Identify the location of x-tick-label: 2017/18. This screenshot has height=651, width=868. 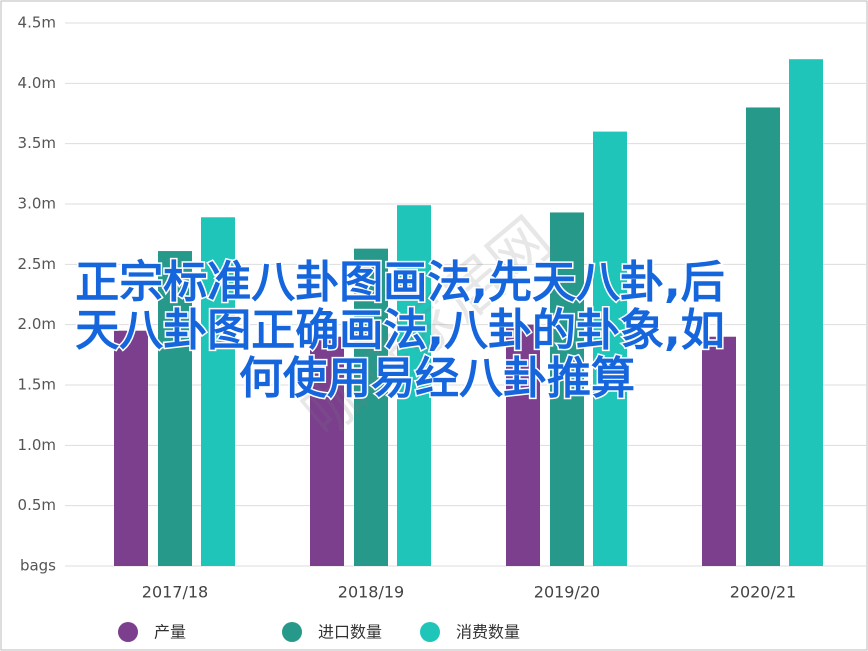
(175, 592).